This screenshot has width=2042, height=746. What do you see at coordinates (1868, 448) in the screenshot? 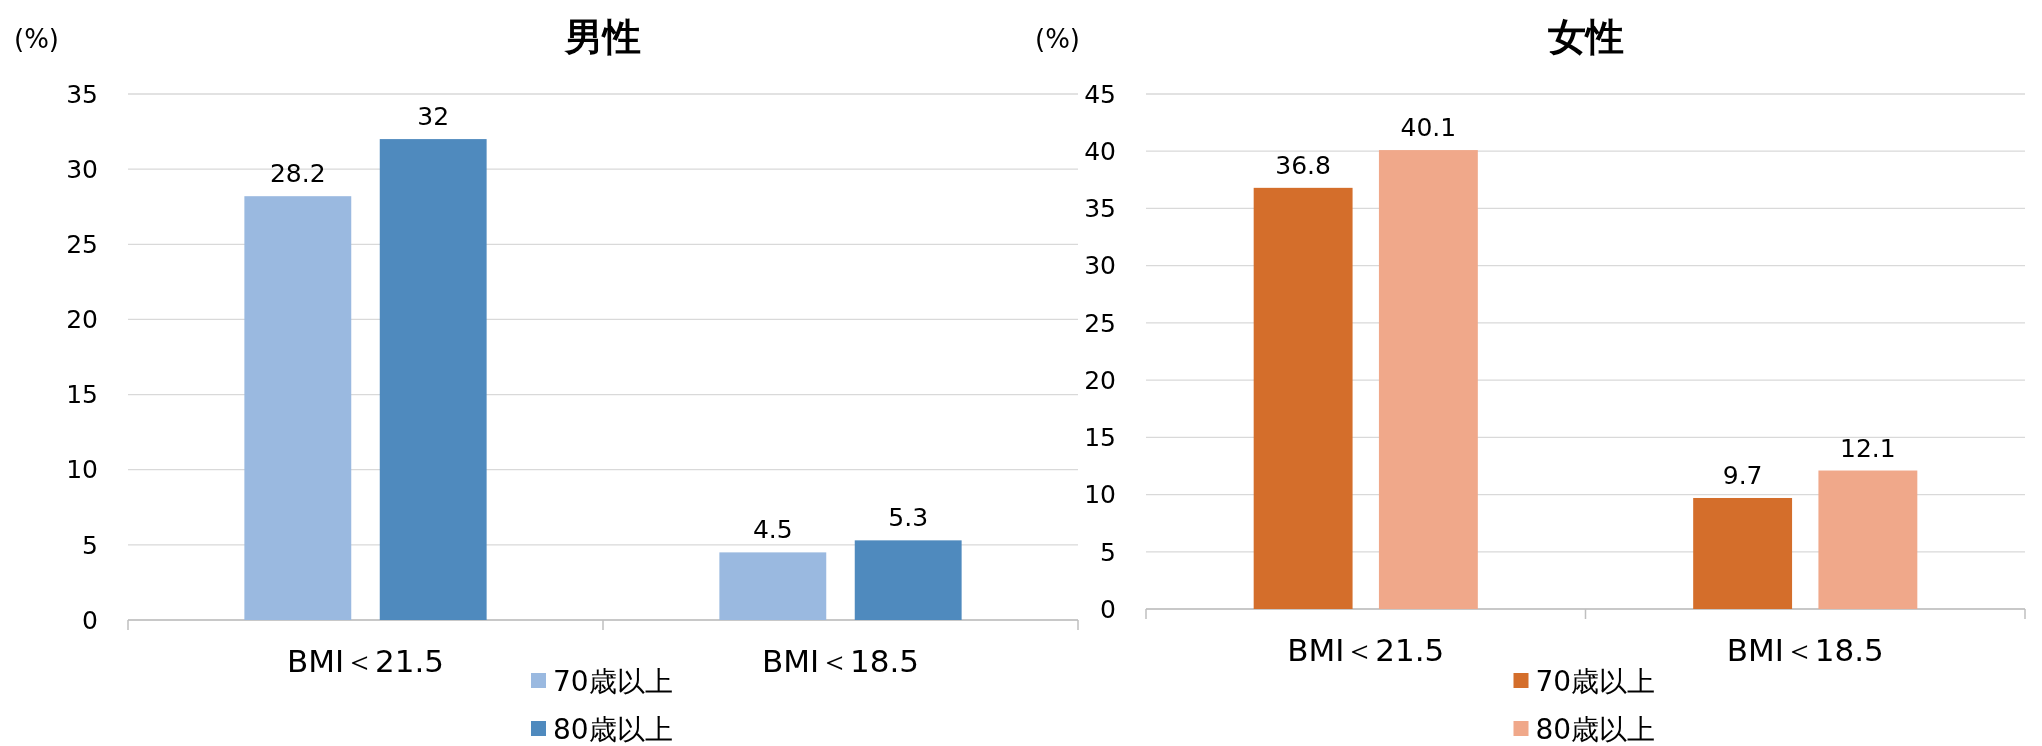
I see `data-label: 12.1` at bounding box center [1868, 448].